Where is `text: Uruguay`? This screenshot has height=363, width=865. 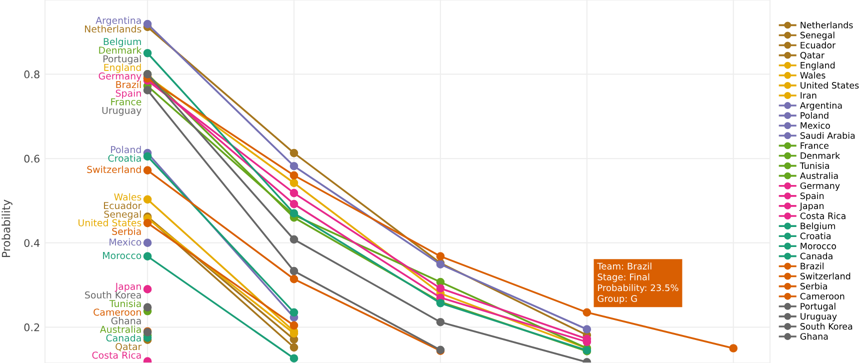
text: Uruguay is located at coordinates (122, 111).